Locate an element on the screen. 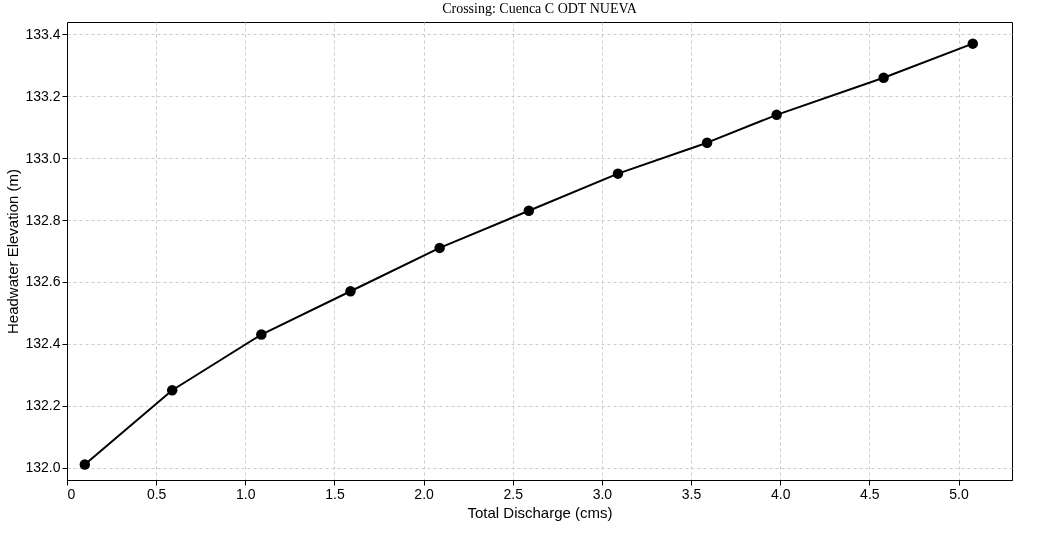 This screenshot has width=1059, height=558. chart-title: Crossing: Cuenca C ODT NUEVA is located at coordinates (540, 8).